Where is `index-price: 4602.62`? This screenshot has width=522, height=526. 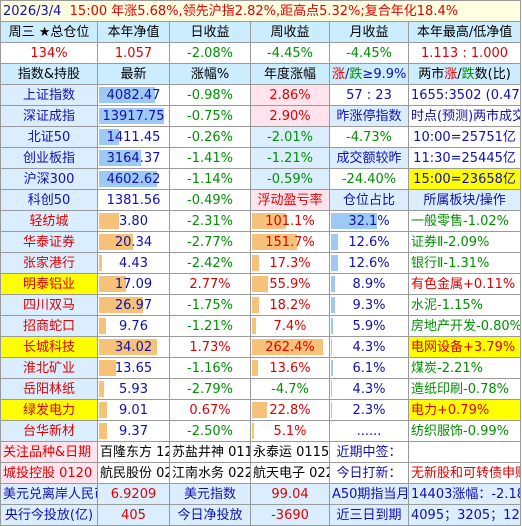 index-price: 4602.62 is located at coordinates (133, 179).